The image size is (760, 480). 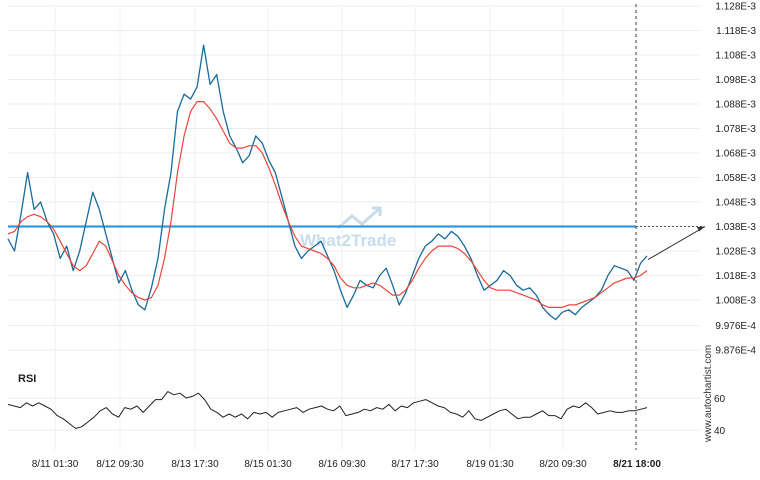 What do you see at coordinates (708, 394) in the screenshot?
I see `autochartist-credit: www.autochartist.com` at bounding box center [708, 394].